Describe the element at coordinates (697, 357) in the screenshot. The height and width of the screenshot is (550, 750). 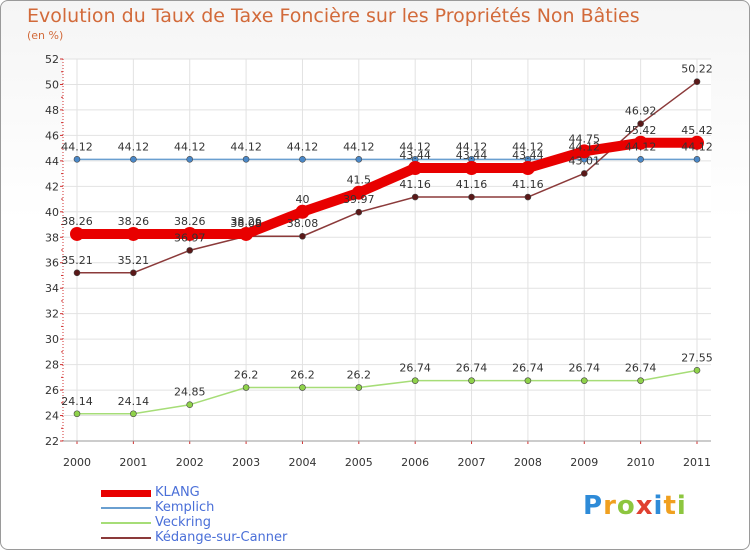
I see `data-label-veckring: 27.55` at that location.